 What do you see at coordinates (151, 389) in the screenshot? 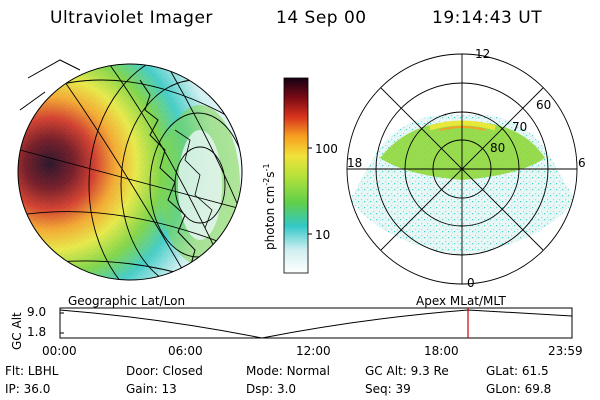
I see `param-gain: Gain: 13` at bounding box center [151, 389].